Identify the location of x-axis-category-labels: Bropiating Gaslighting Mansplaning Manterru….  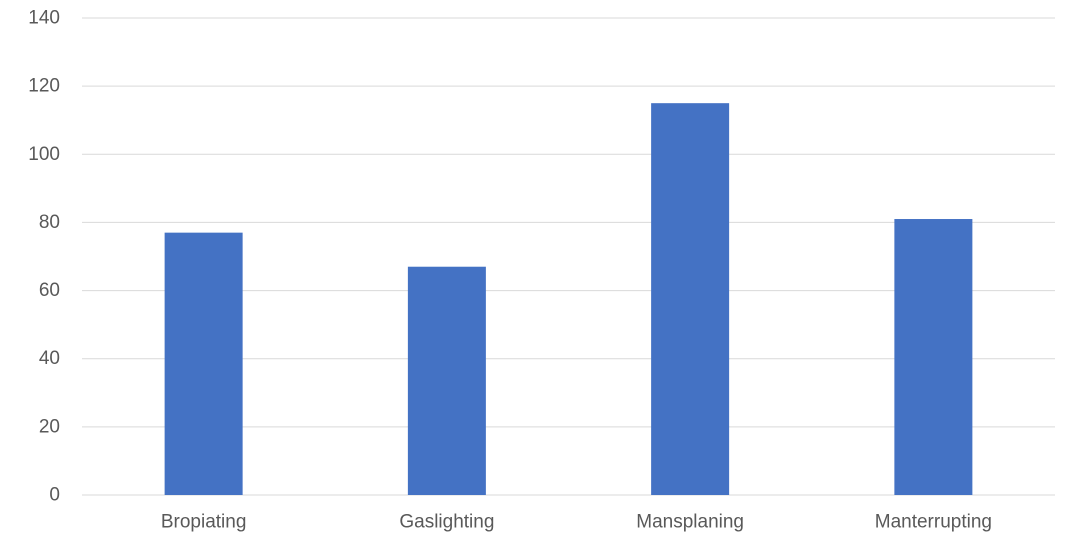
(576, 522).